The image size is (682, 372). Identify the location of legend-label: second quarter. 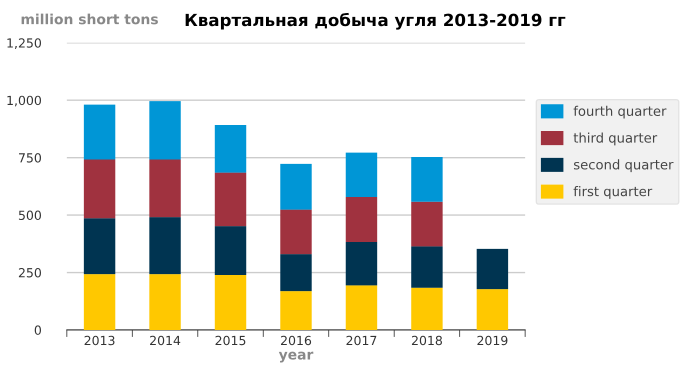
(624, 165).